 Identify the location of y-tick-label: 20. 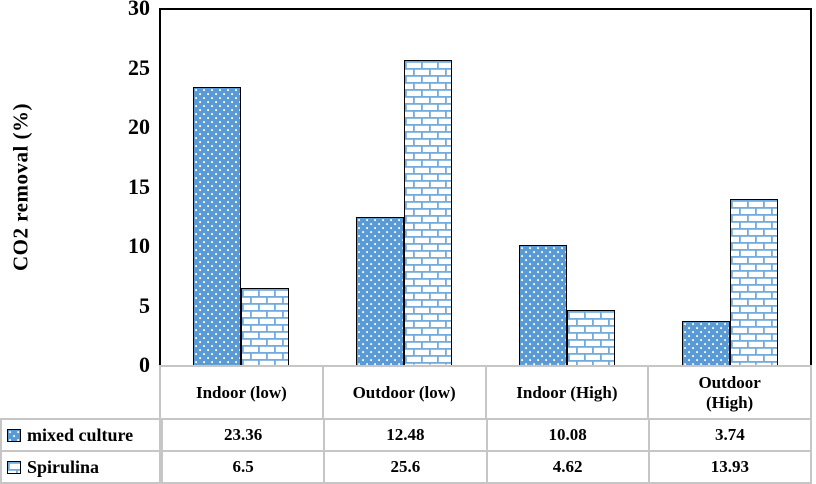
(139, 126).